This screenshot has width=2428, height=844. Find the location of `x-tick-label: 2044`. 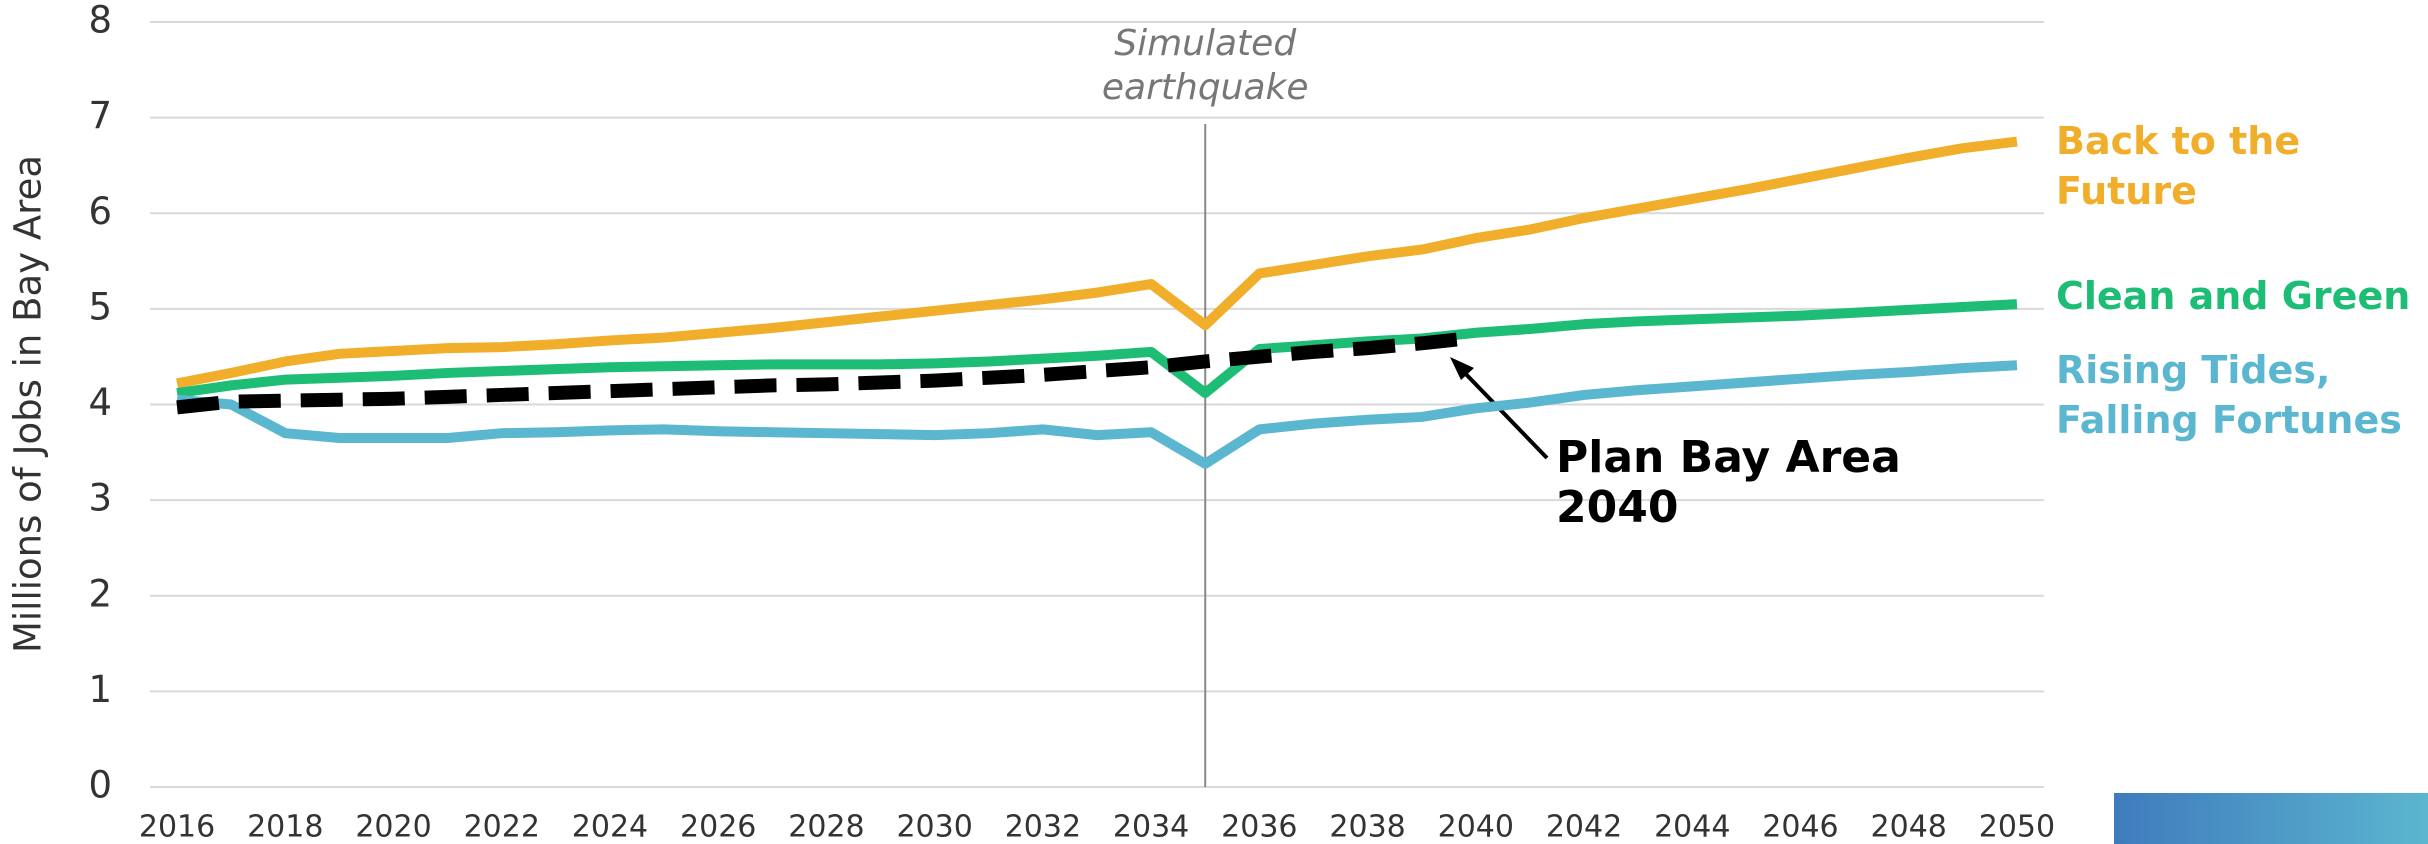

x-tick-label: 2044 is located at coordinates (1692, 827).